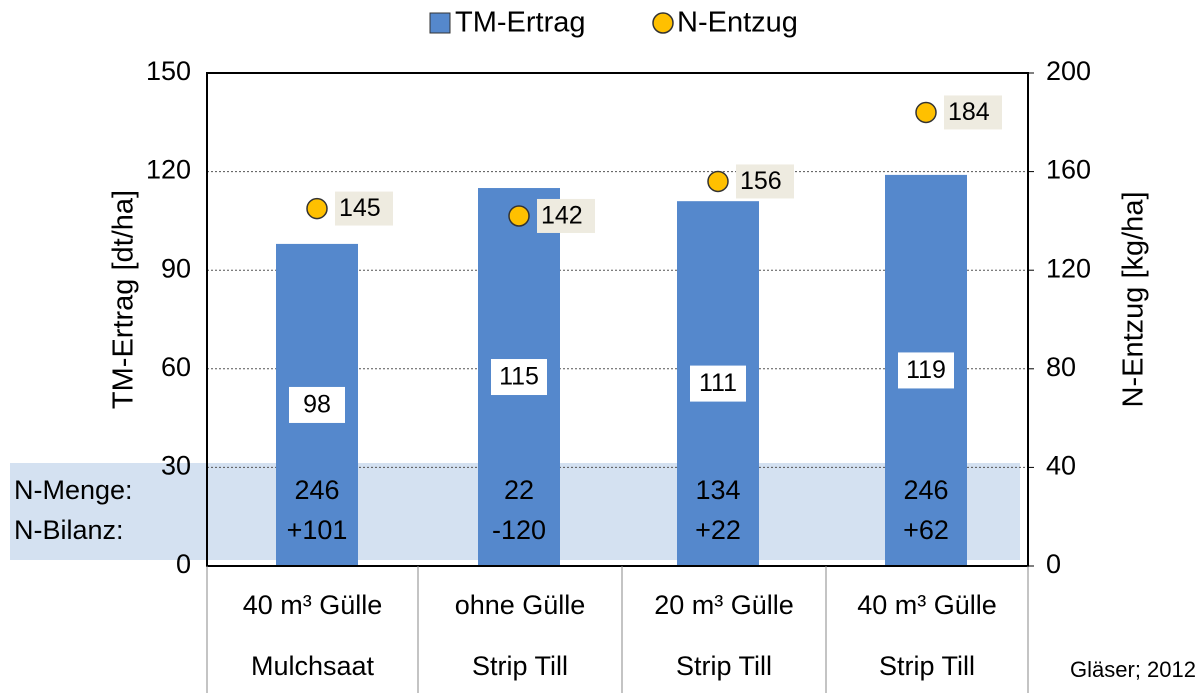 The height and width of the screenshot is (693, 1204). I want to click on x-tick-label: ohne Gülle, so click(520, 605).